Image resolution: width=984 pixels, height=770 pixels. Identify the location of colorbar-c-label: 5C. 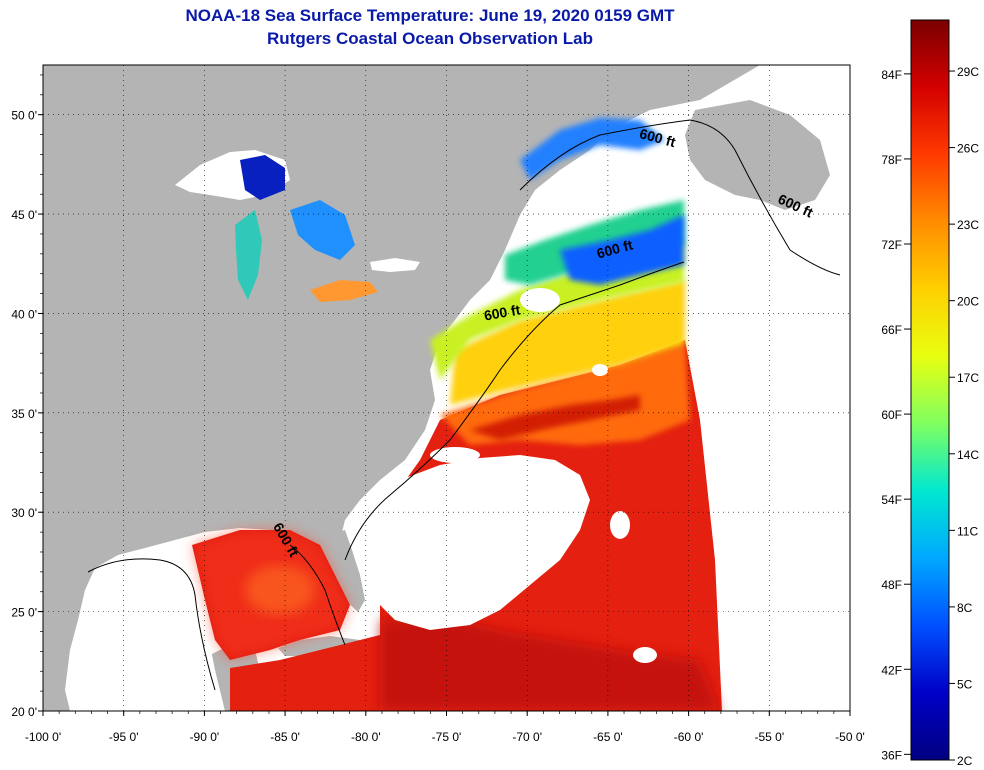
(965, 684).